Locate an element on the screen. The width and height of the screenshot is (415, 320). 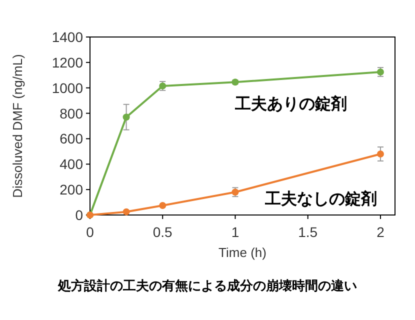
x-tick-label: 2 is located at coordinates (380, 232).